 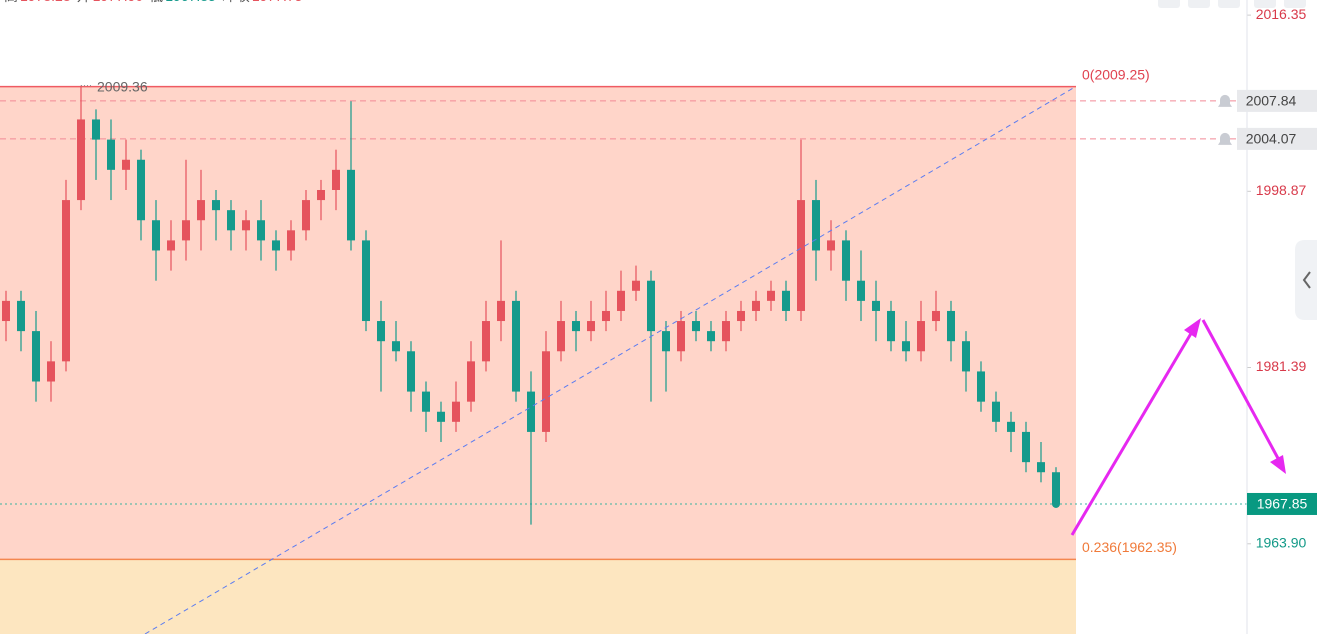 I want to click on header-label: 开, so click(x=84, y=2).